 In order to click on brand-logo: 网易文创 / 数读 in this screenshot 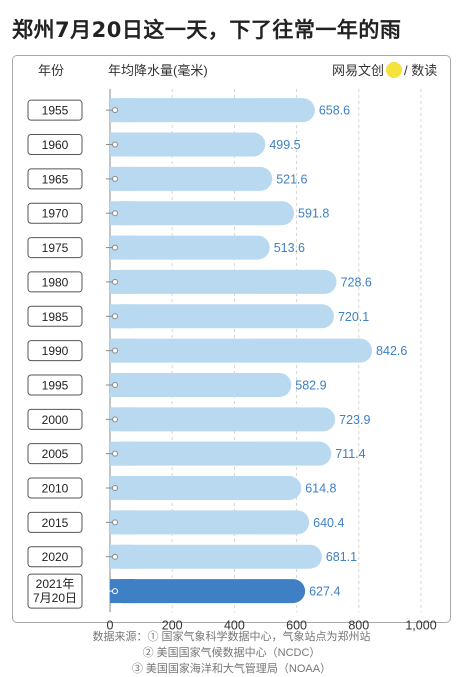, I will do `click(384, 69)`.